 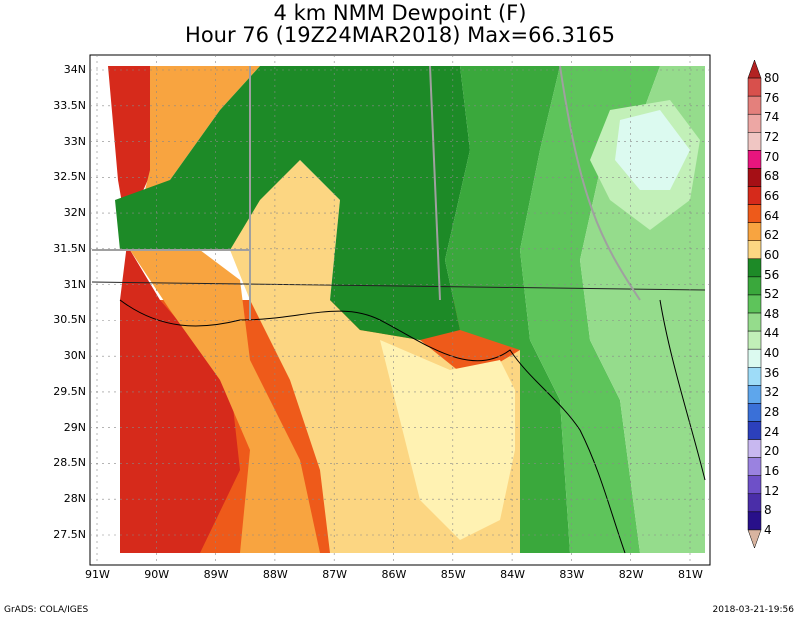 What do you see at coordinates (69, 463) in the screenshot?
I see `lat-label: 28.5N` at bounding box center [69, 463].